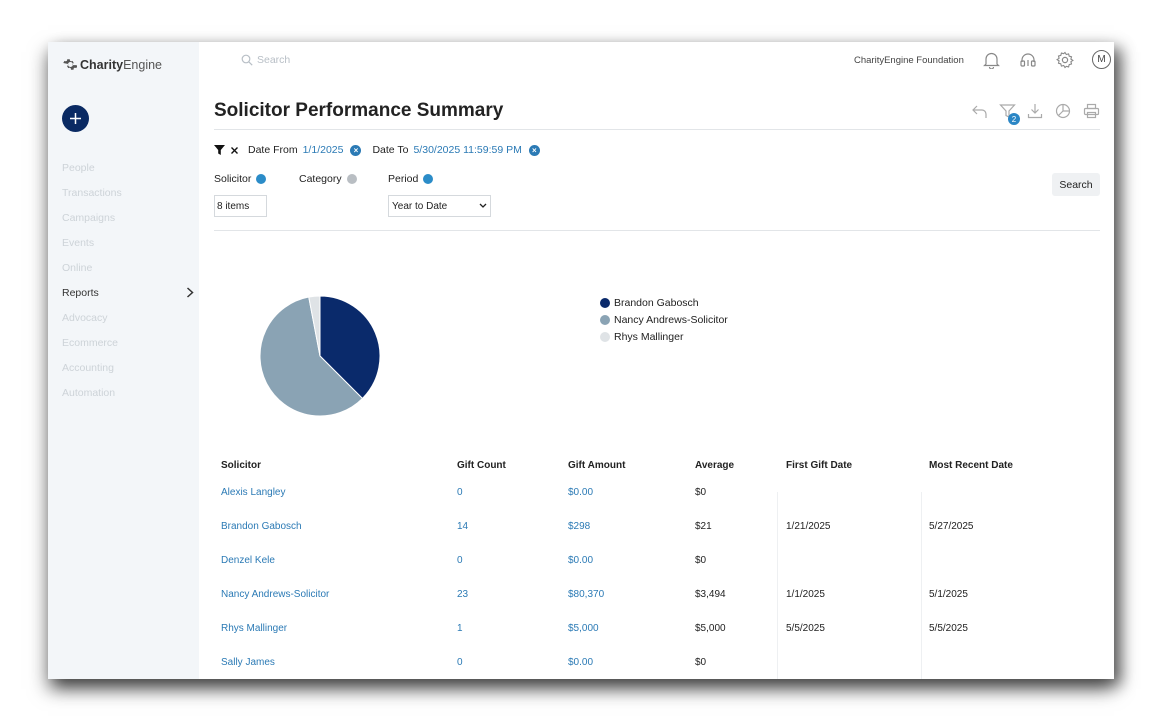 The height and width of the screenshot is (720, 1162). What do you see at coordinates (481, 465) in the screenshot?
I see `header-gift-count: Gift Count` at bounding box center [481, 465].